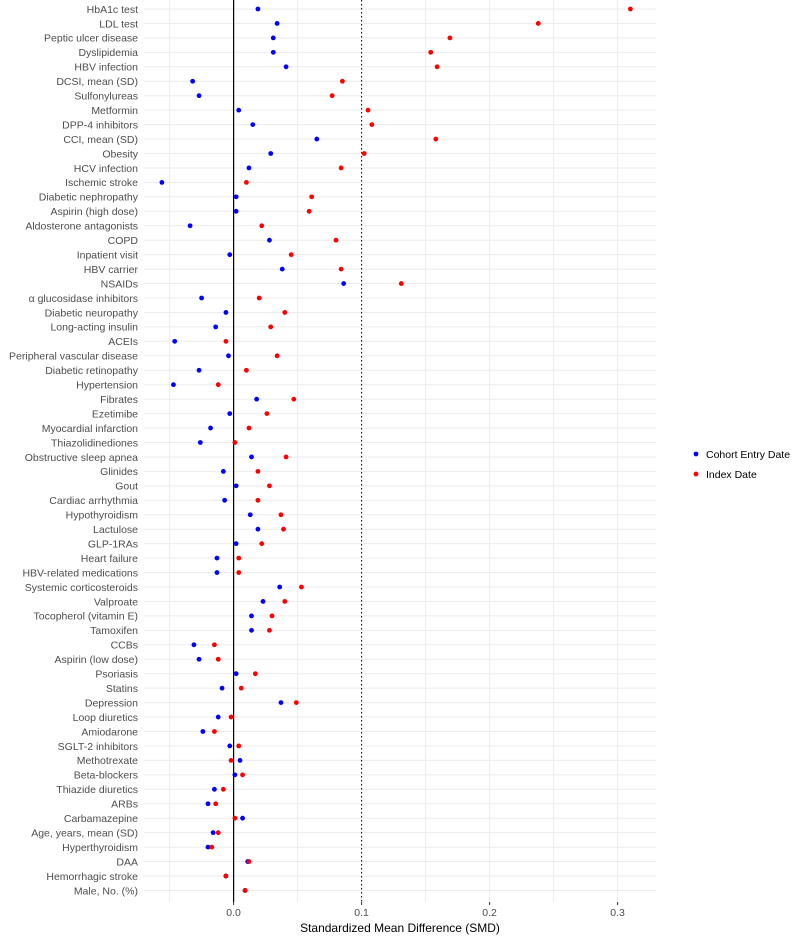 Image resolution: width=797 pixels, height=940 pixels. Describe the element at coordinates (106, 169) in the screenshot. I see `category-label: HCV infection` at that location.